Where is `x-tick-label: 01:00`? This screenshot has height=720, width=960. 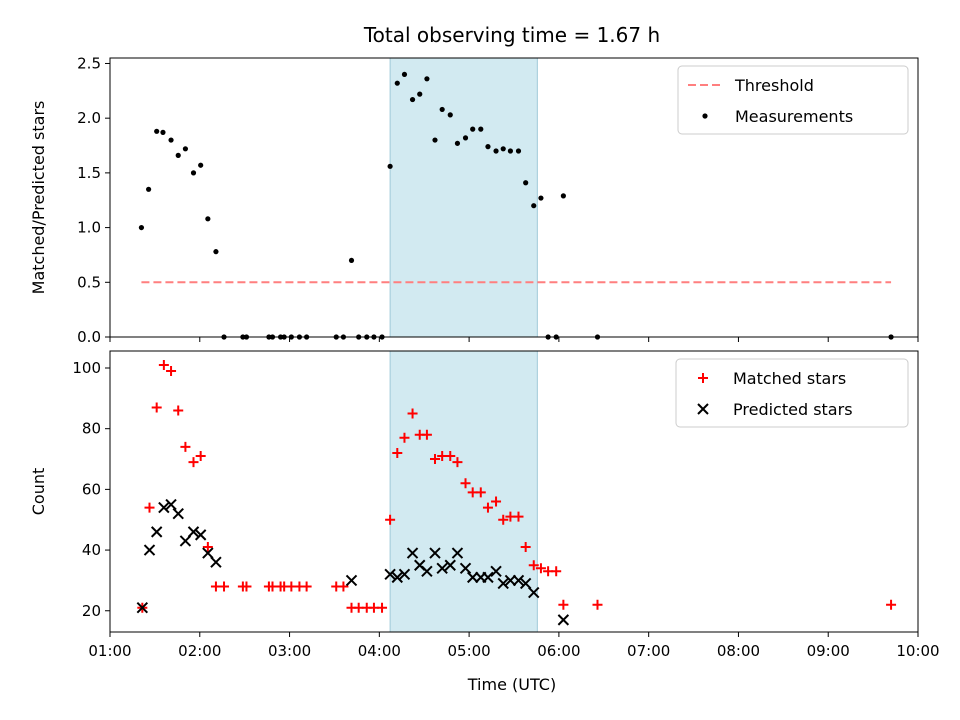 x-tick-label: 01:00 is located at coordinates (109, 651).